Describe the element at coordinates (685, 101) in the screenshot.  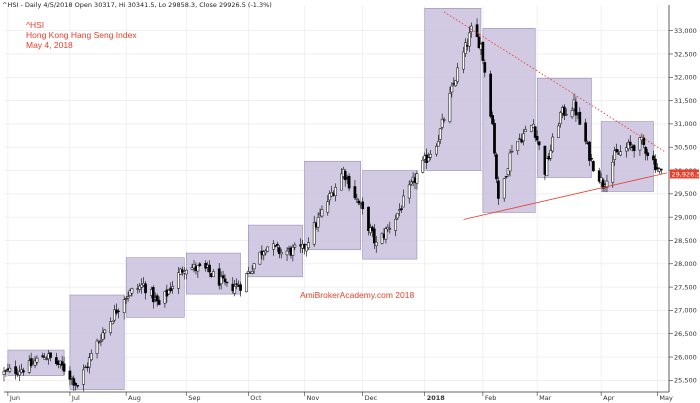
I see `y-tick-label: 31,500` at that location.